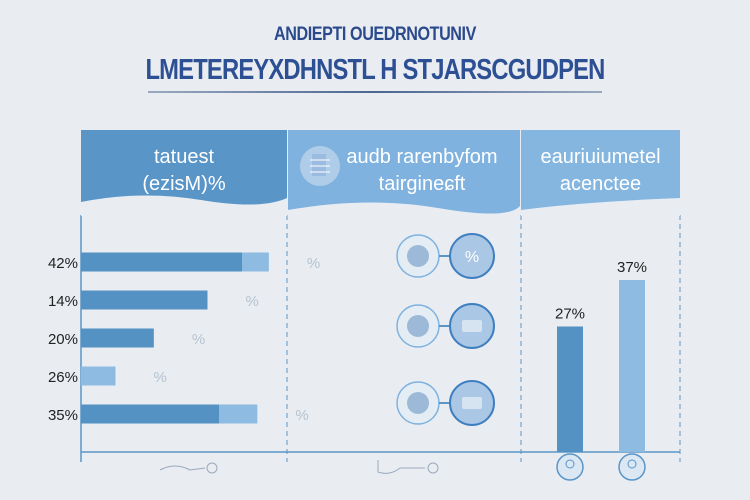  I want to click on panel-right-line2: acenctee, so click(600, 184).